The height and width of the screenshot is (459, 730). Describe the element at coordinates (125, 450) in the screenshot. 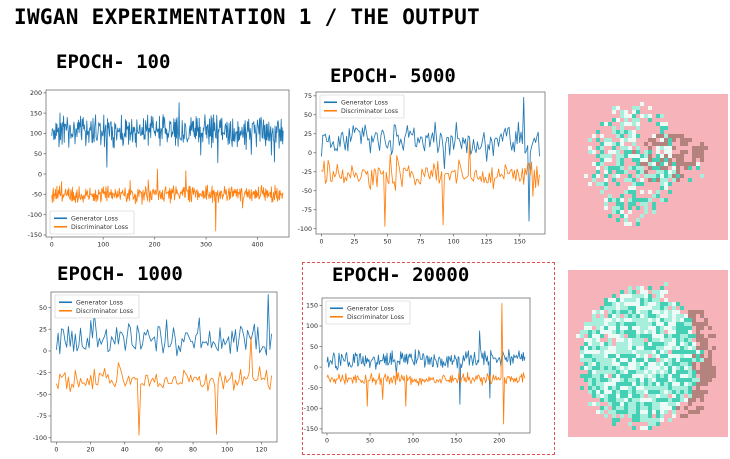

I see `svg-text: 40` at that location.